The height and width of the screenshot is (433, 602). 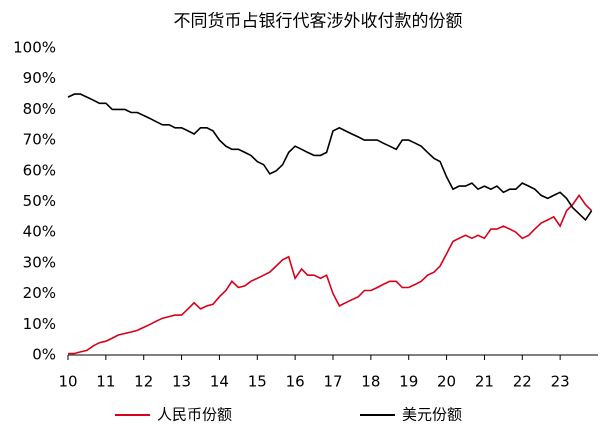 I want to click on x-tick-label: 11, so click(x=105, y=382).